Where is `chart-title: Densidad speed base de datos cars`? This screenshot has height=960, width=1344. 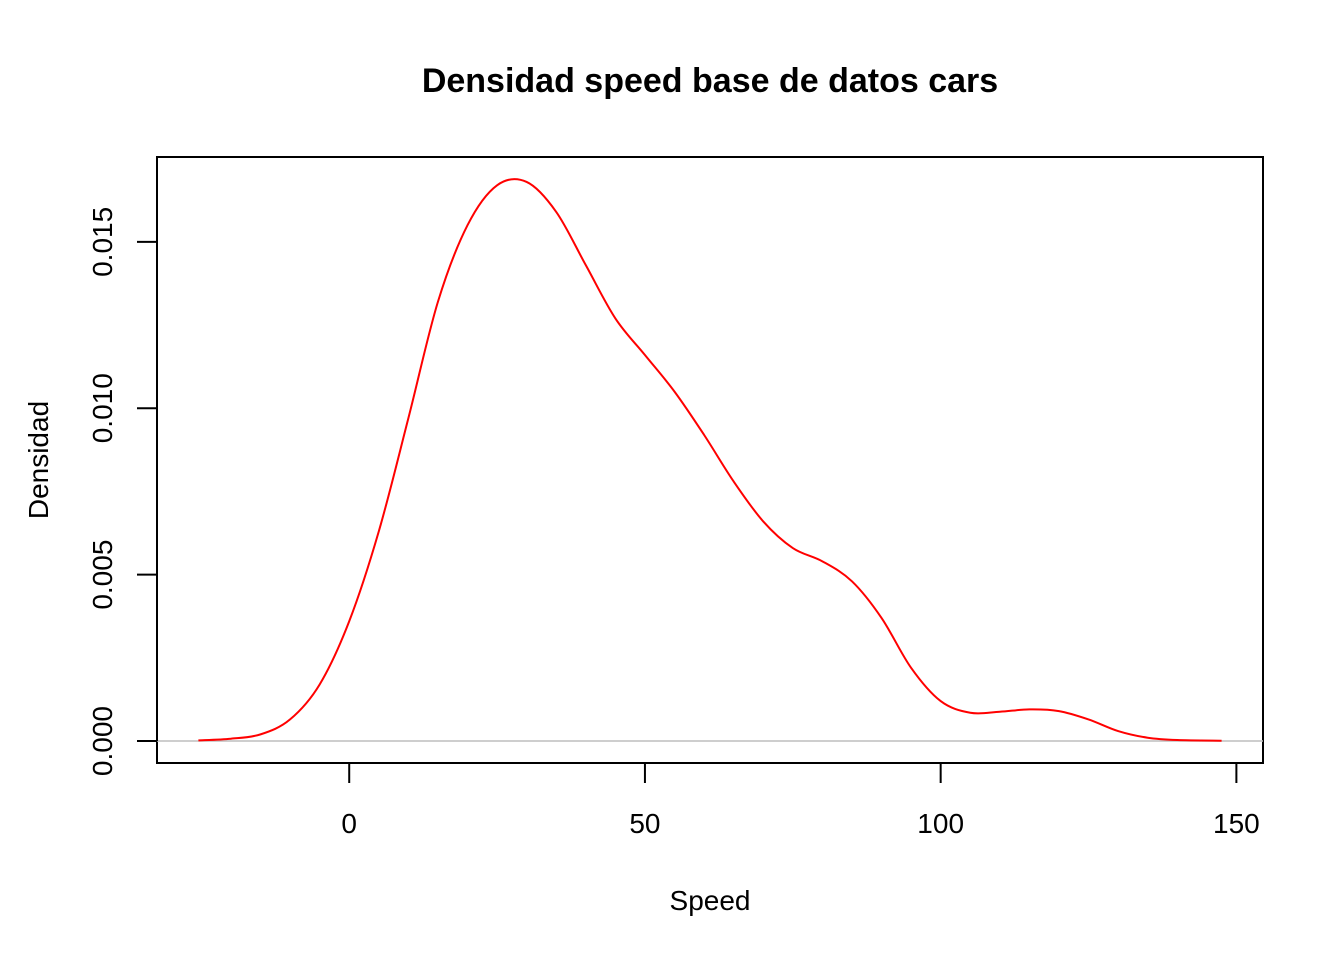
chart-title: Densidad speed base de datos cars is located at coordinates (710, 81).